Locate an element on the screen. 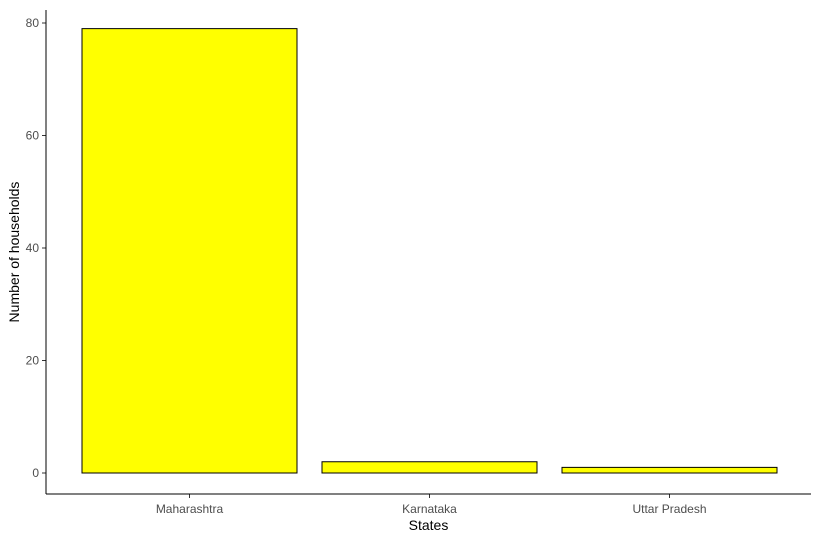  x-tick-label: Karnataka is located at coordinates (429, 509).